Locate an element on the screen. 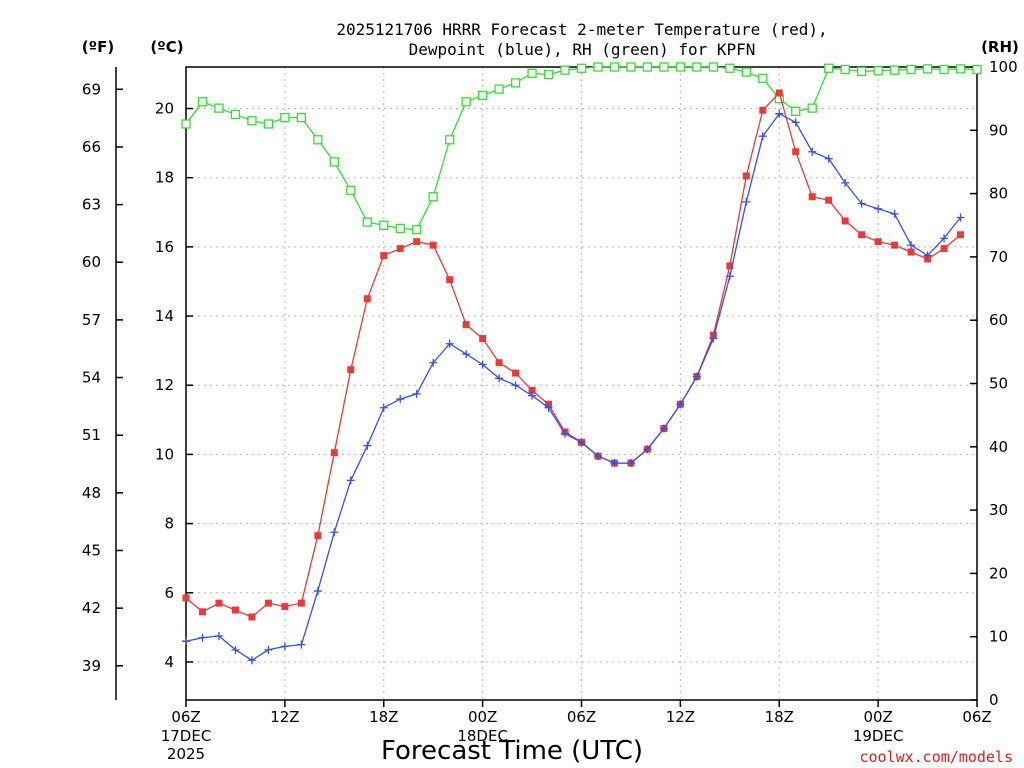 The height and width of the screenshot is (768, 1024). rh-axis-header: (RH) is located at coordinates (1000, 47).